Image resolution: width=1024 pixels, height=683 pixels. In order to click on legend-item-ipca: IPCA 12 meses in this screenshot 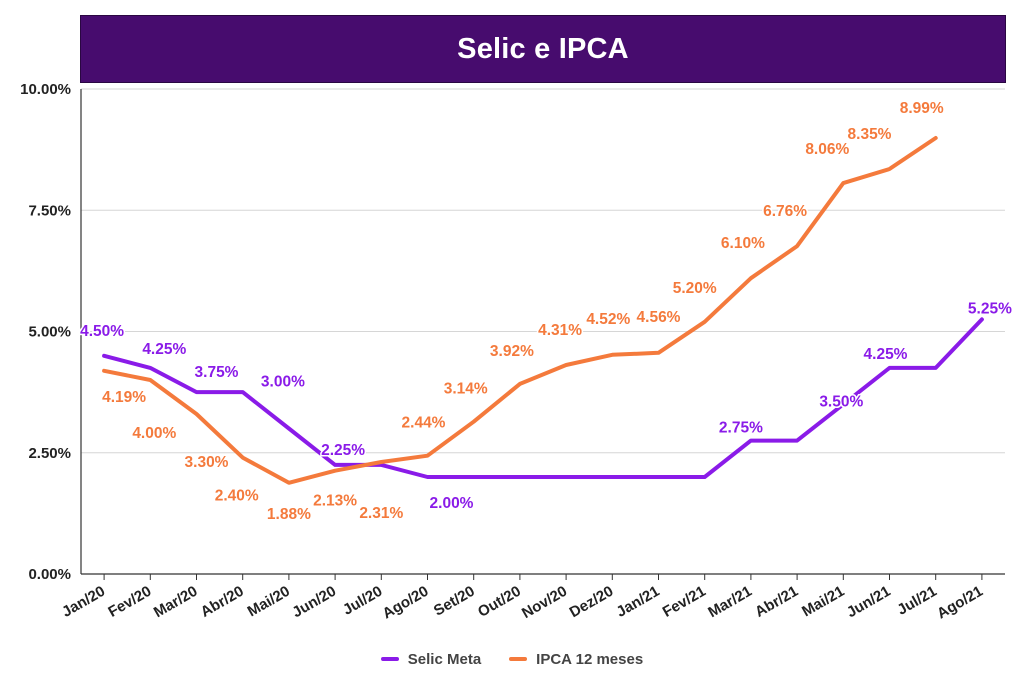, I will do `click(576, 659)`.